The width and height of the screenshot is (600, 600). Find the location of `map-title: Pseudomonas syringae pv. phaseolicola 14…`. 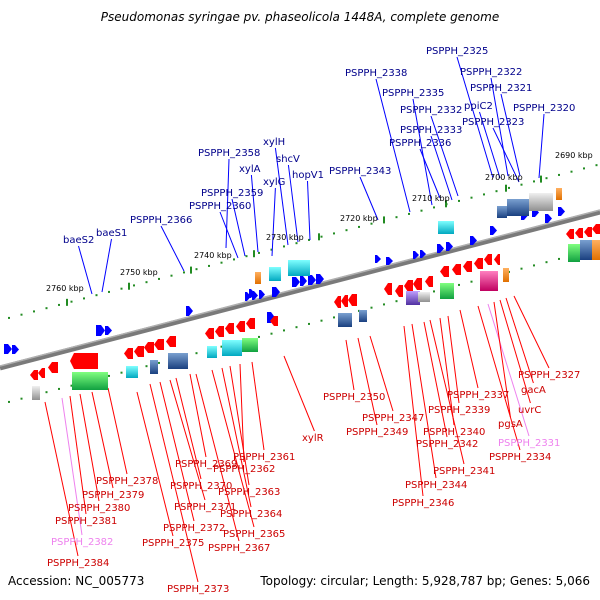

map-title: Pseudomonas syringae pv. phaseolicola 14… is located at coordinates (300, 17).